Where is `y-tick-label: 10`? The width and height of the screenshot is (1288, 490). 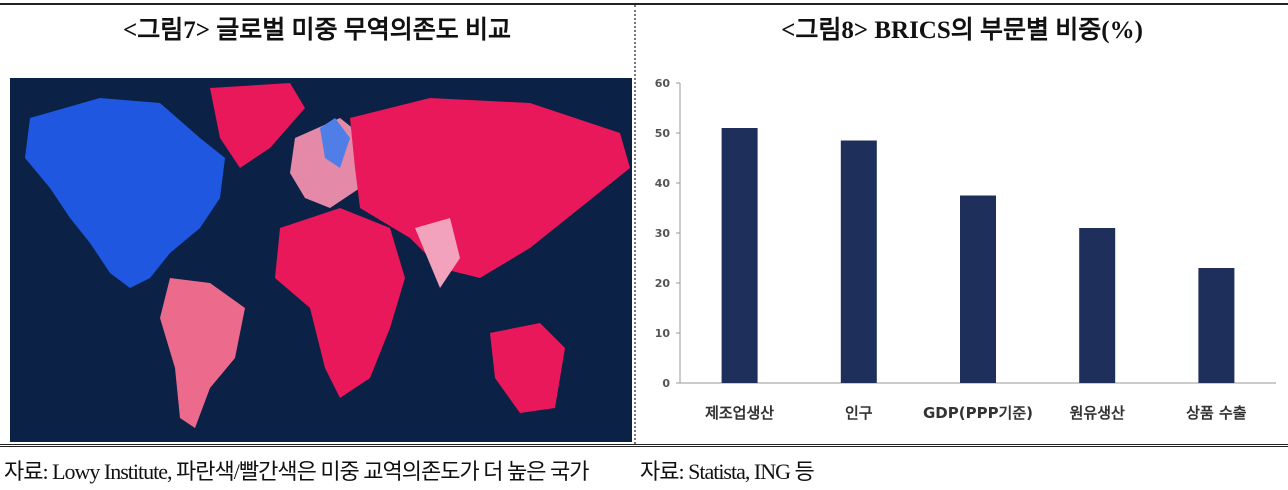 y-tick-label: 10 is located at coordinates (663, 333).